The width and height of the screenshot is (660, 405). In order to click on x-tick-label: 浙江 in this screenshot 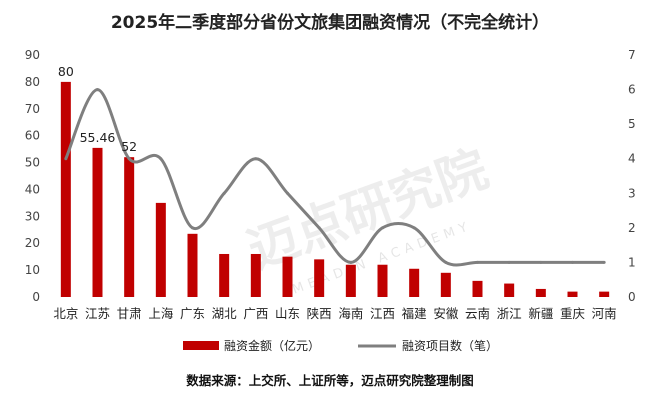, I will do `click(509, 313)`.